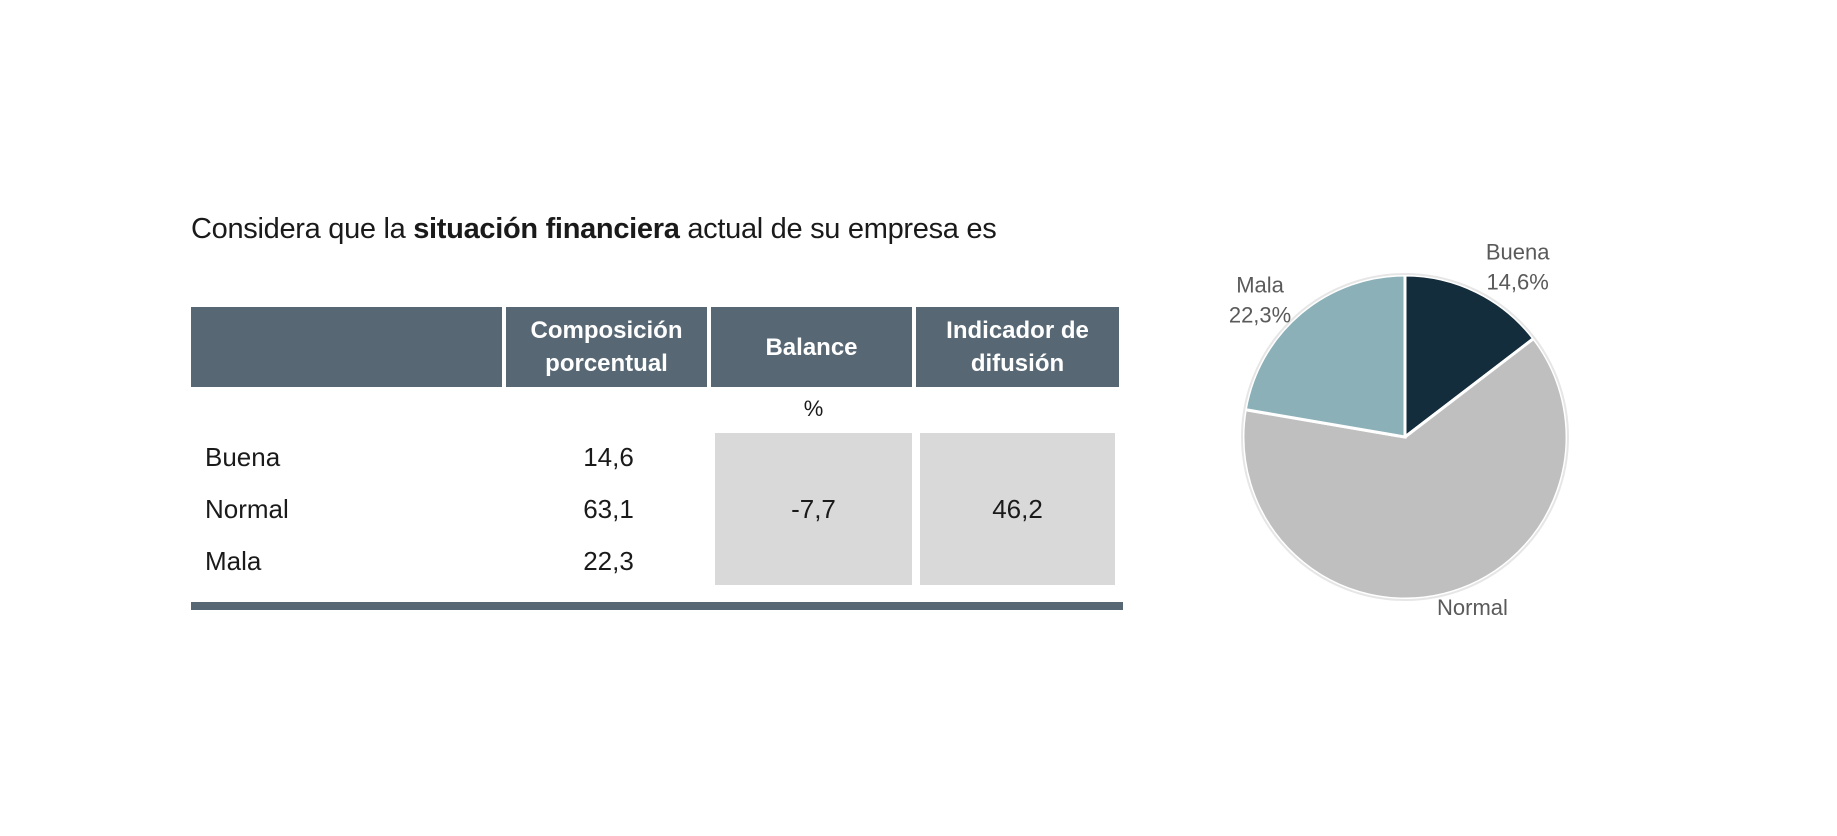  I want to click on pie-label-name: Buena, so click(1518, 252).